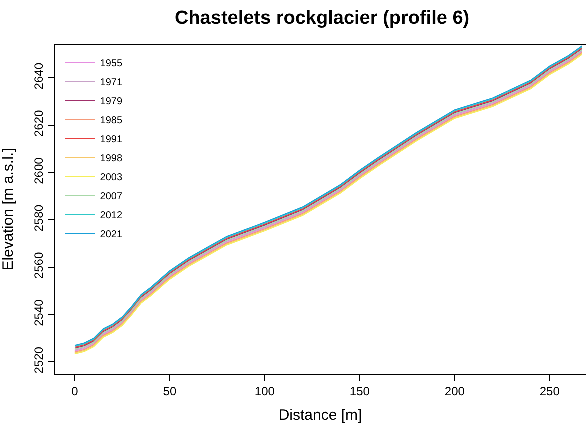  What do you see at coordinates (39, 266) in the screenshot?
I see `y-tick-label: 2560` at bounding box center [39, 266].